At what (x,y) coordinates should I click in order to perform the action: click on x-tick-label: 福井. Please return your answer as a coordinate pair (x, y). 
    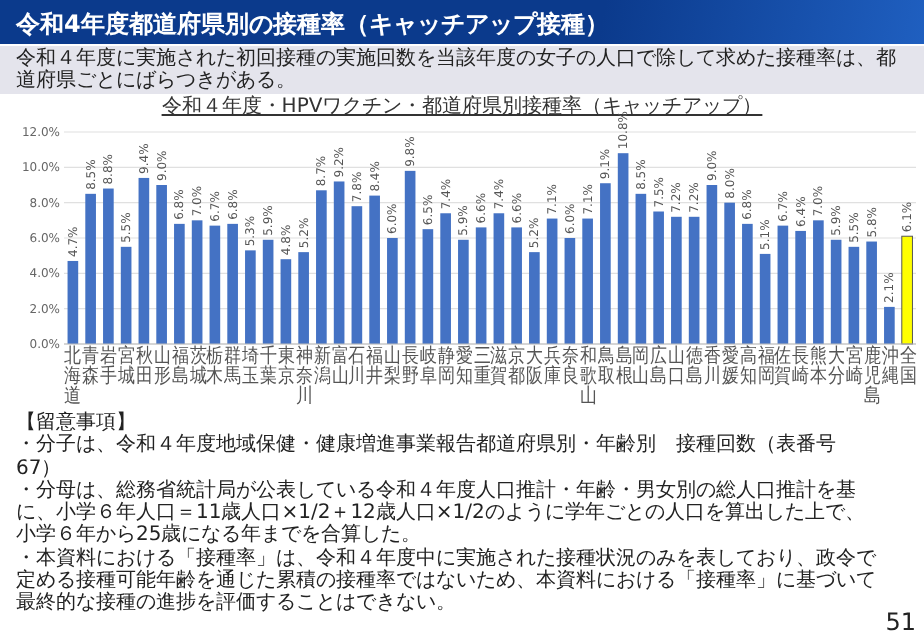
    Looking at the image, I should click on (375, 367).